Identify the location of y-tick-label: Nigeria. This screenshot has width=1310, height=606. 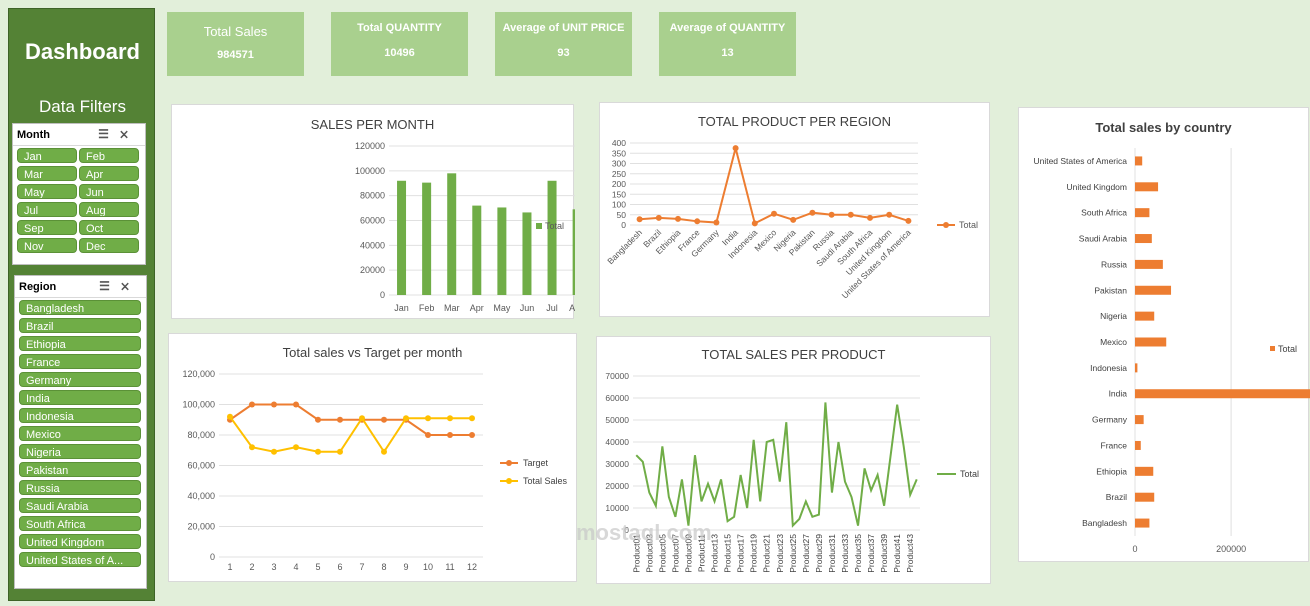
(1113, 316).